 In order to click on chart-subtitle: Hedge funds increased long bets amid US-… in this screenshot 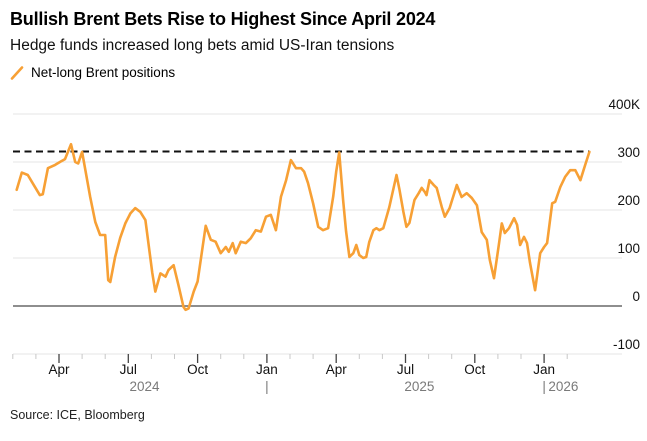, I will do `click(202, 45)`.